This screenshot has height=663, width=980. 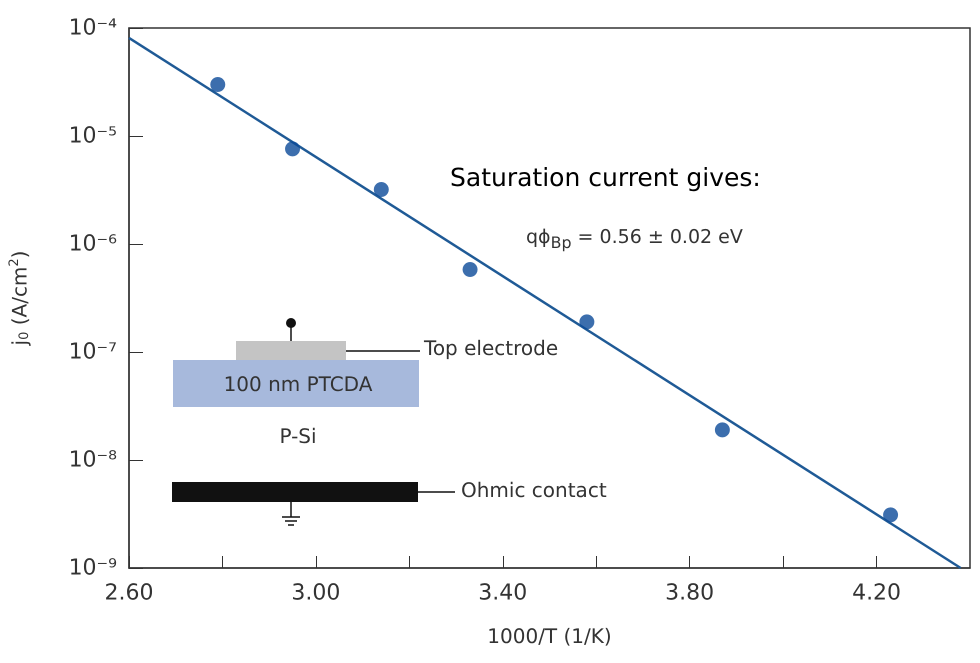 What do you see at coordinates (92, 136) in the screenshot?
I see `y-tick-label: 10⁻⁵` at bounding box center [92, 136].